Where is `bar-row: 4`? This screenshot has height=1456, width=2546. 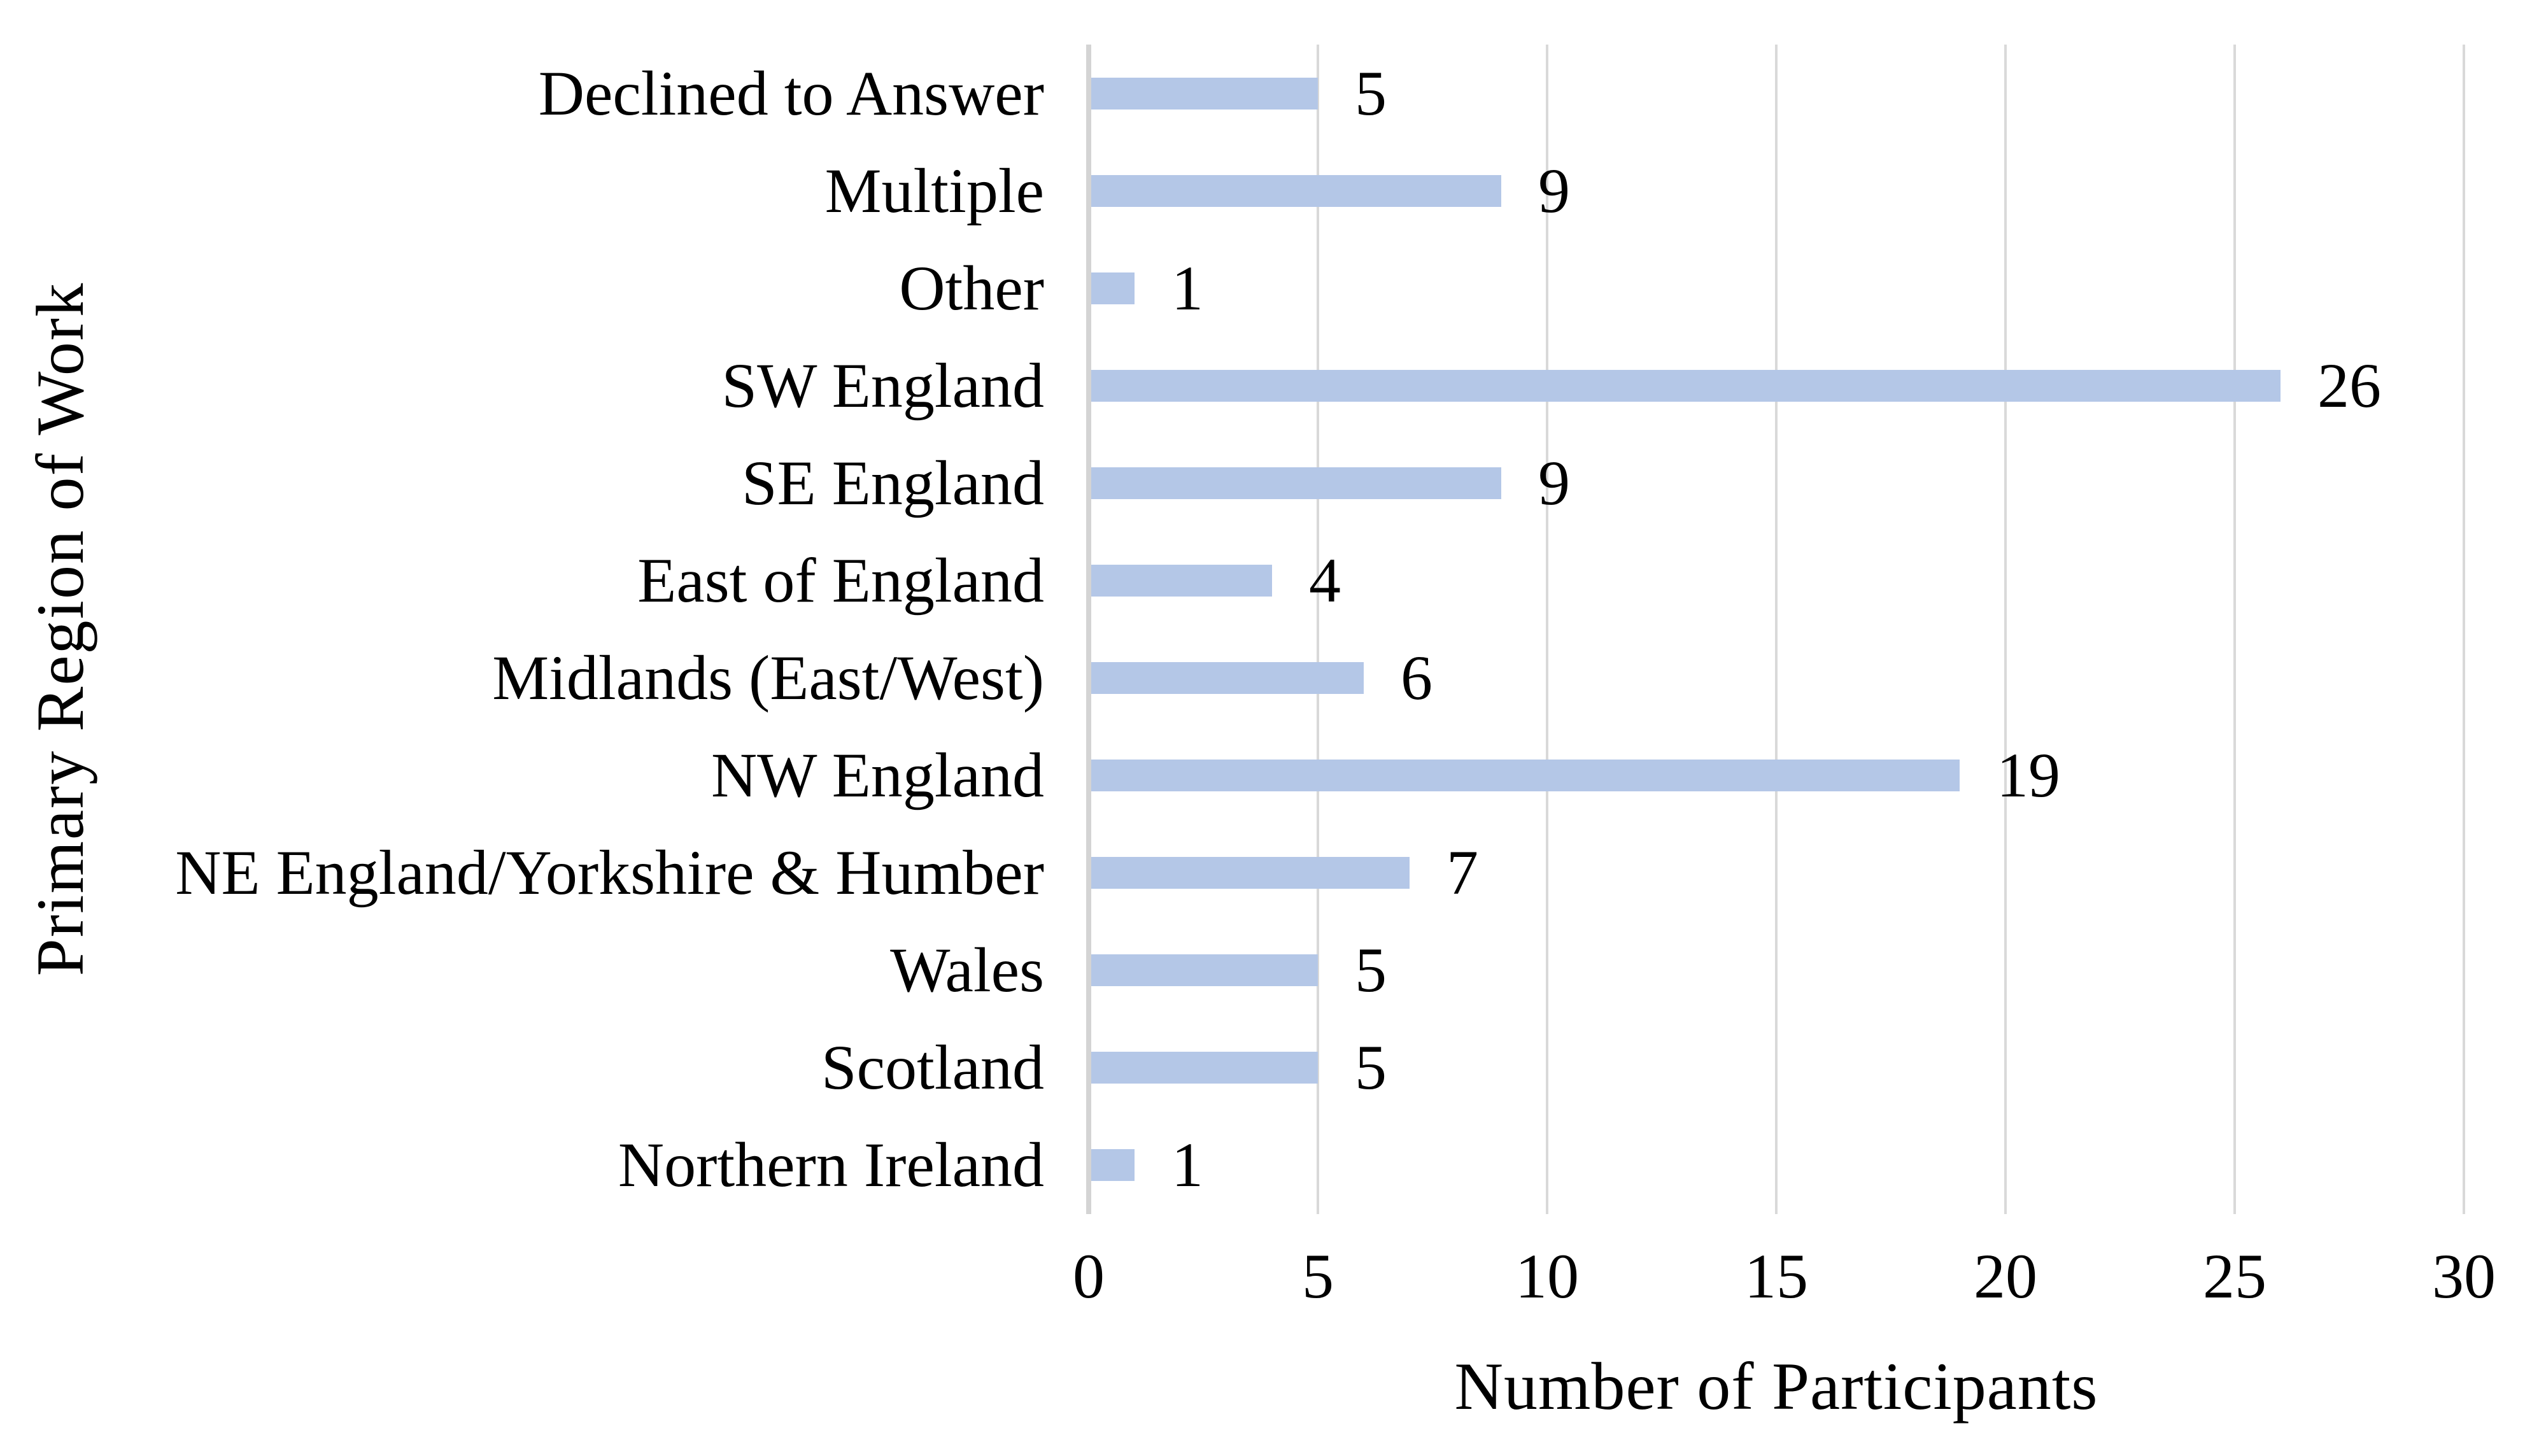 bar-row: 4 is located at coordinates (1777, 580).